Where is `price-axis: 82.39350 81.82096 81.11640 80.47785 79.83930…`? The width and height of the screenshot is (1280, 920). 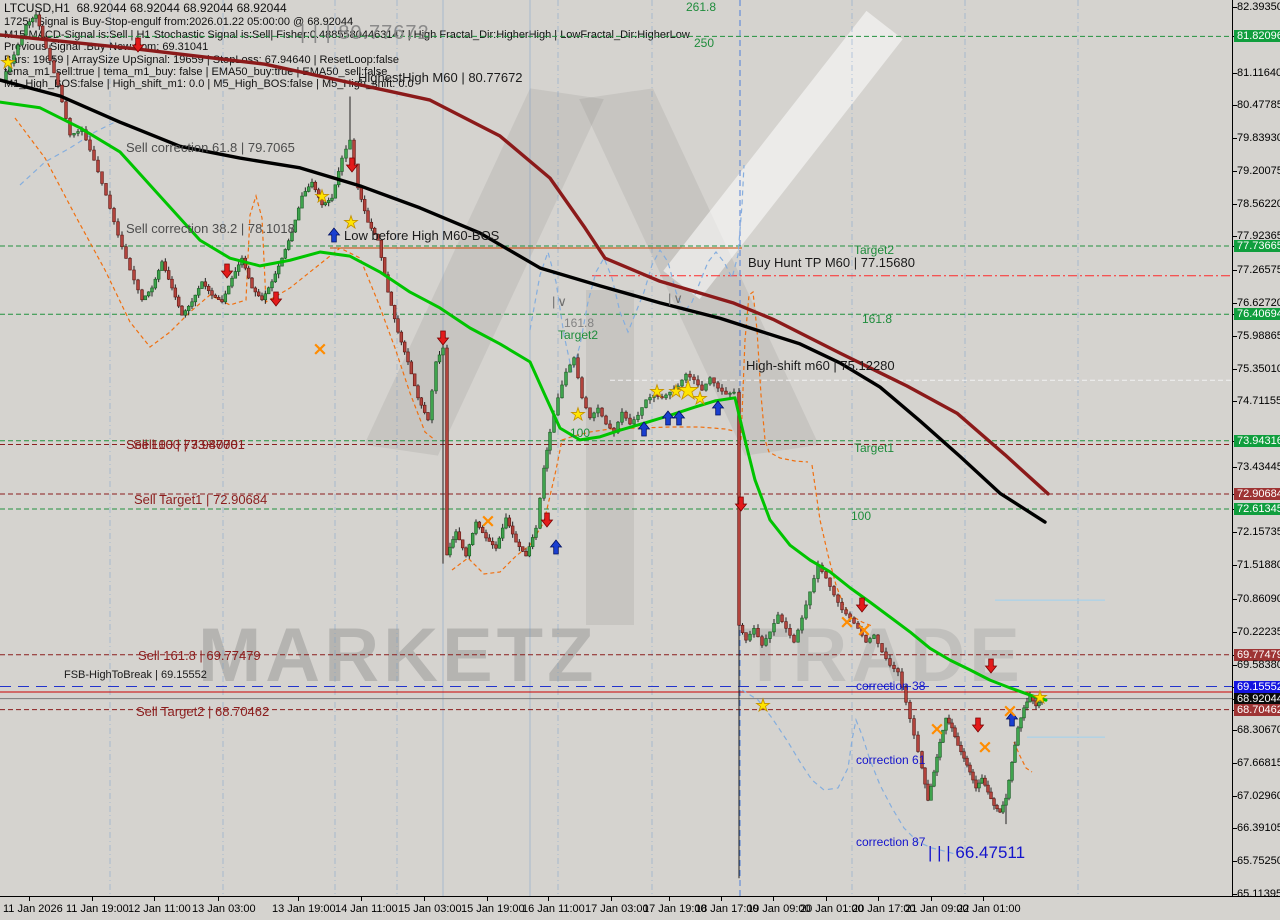 price-axis: 82.39350 81.82096 81.11640 80.47785 79.83930… is located at coordinates (1256, 450).